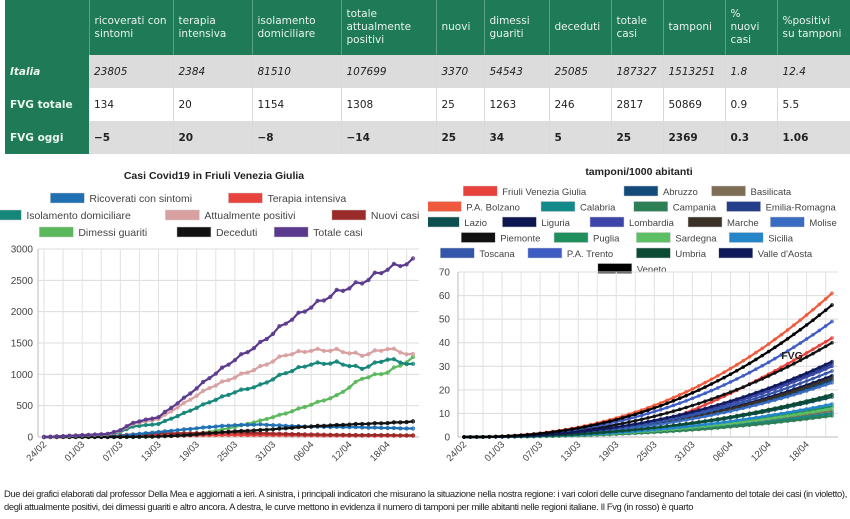  What do you see at coordinates (676, 238) in the screenshot?
I see `legend-item-sardegna: Sardegna` at bounding box center [676, 238].